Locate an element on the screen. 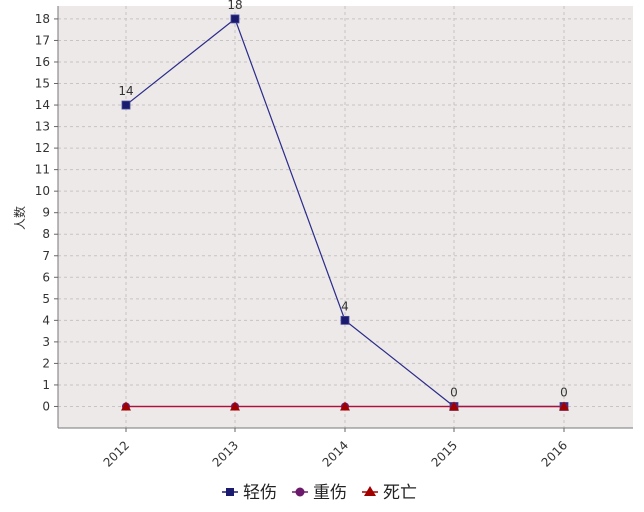 The height and width of the screenshot is (512, 644). y-tick-label: 17 is located at coordinates (42, 40).